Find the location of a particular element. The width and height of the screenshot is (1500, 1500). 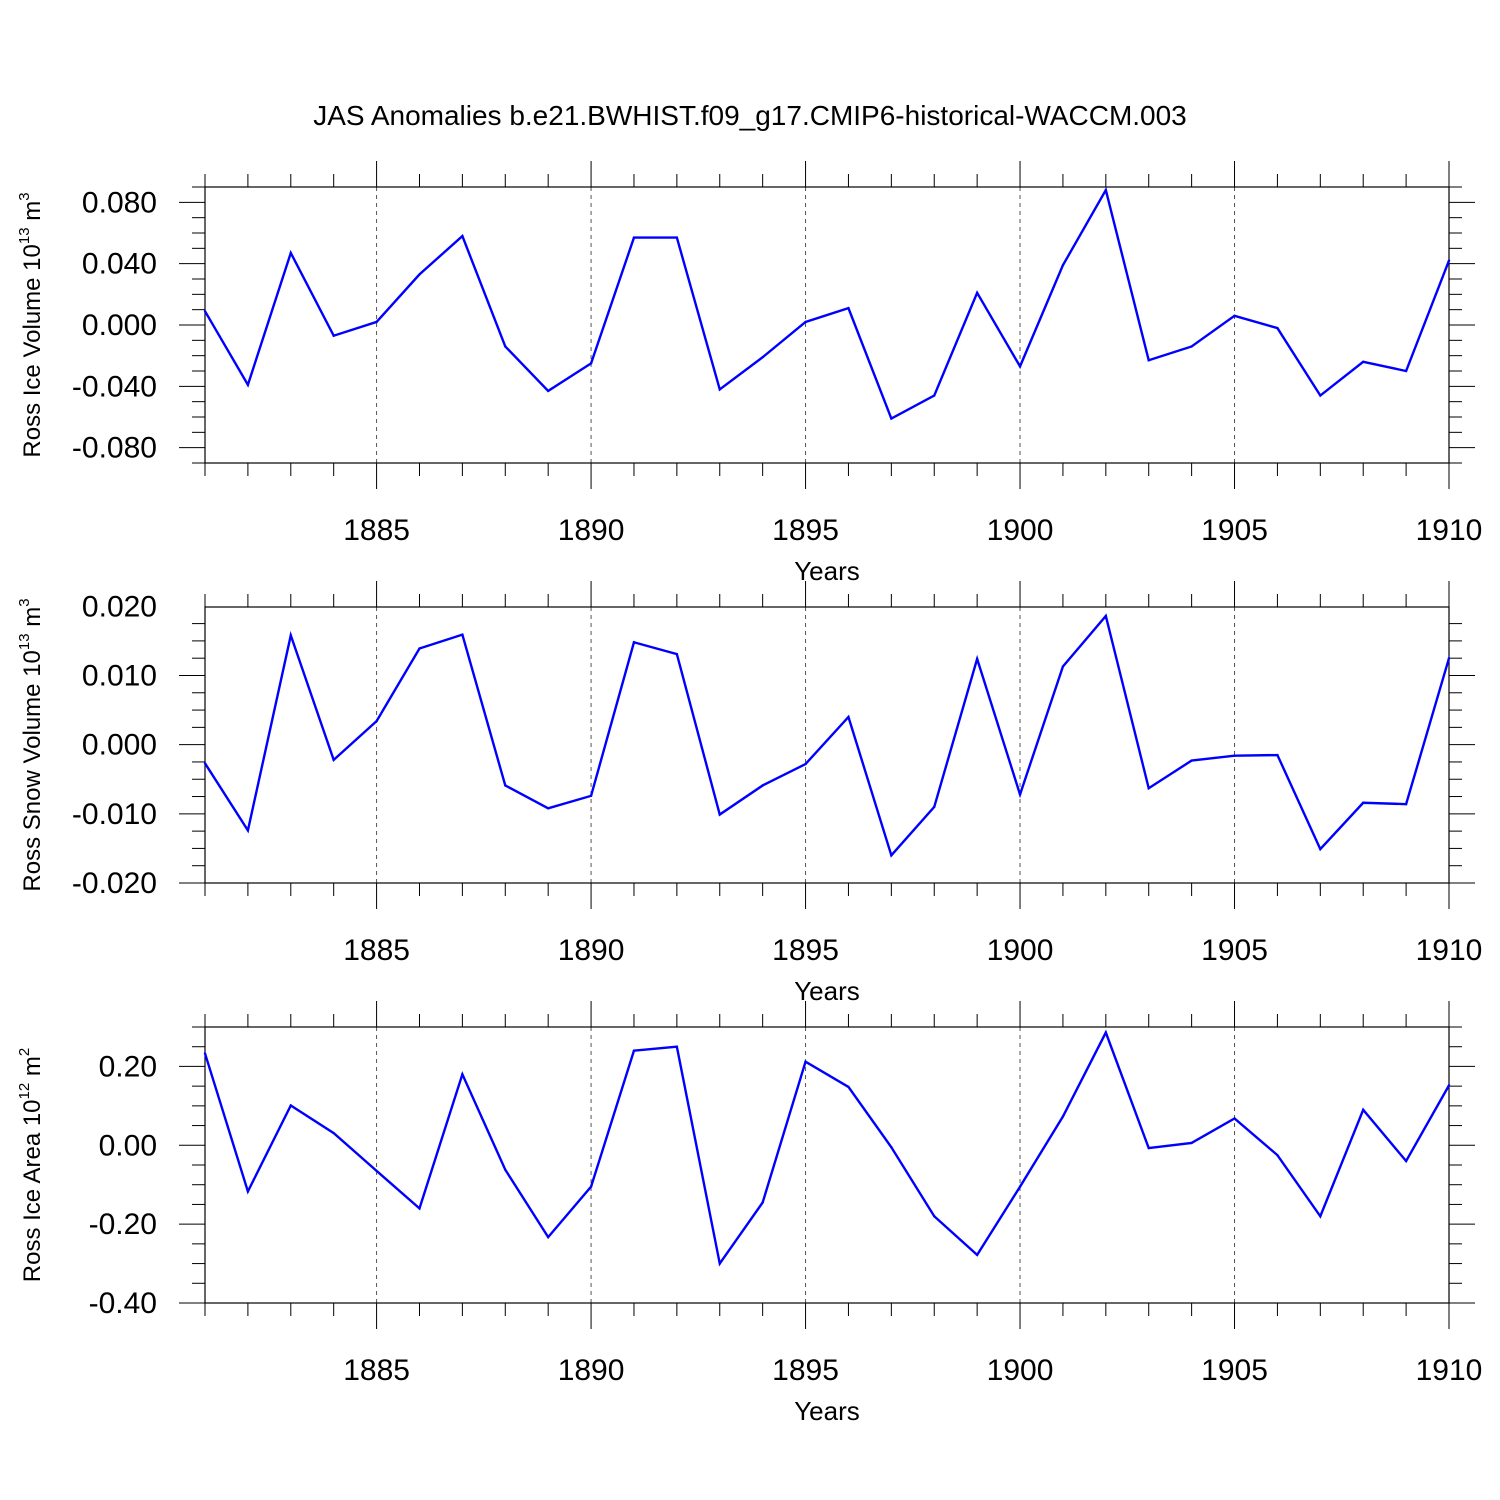

y-axis-label-unit-exponent: 2 is located at coordinates (24, 1052).